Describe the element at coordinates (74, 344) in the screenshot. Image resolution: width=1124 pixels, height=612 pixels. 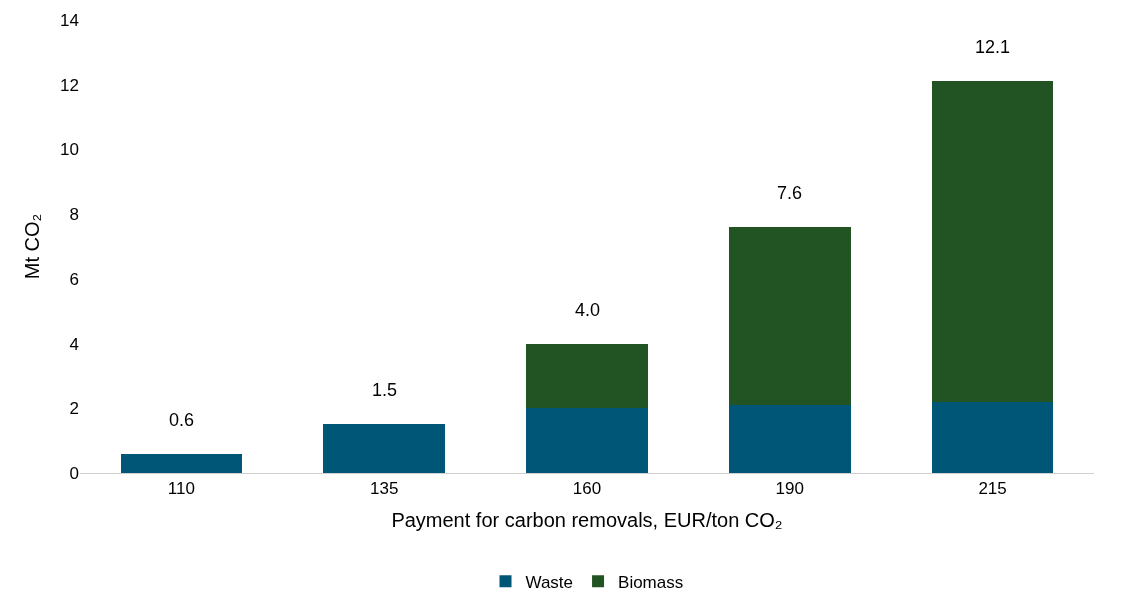
I see `y-tick-label: 4` at that location.